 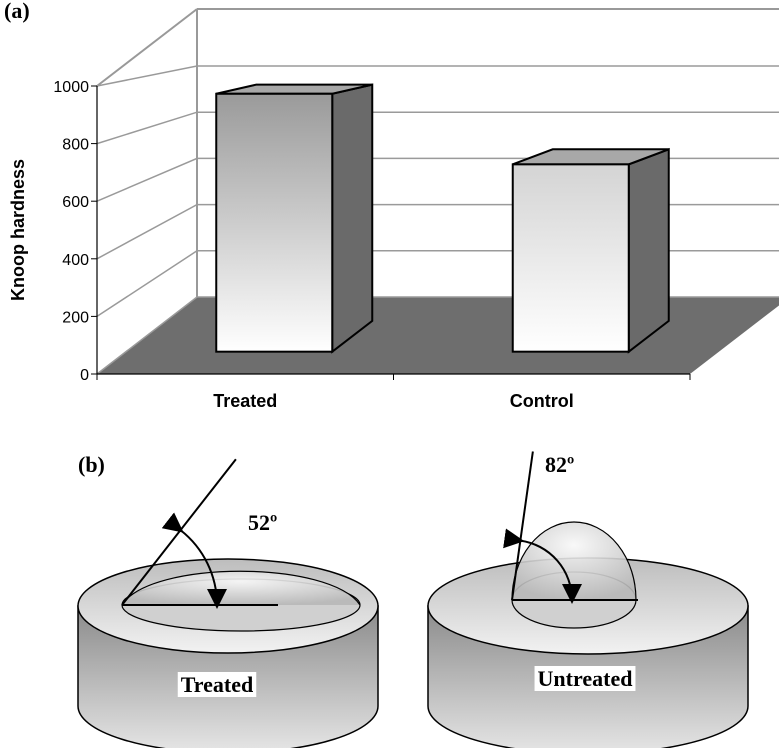 What do you see at coordinates (438, 335) in the screenshot?
I see `floor` at bounding box center [438, 335].